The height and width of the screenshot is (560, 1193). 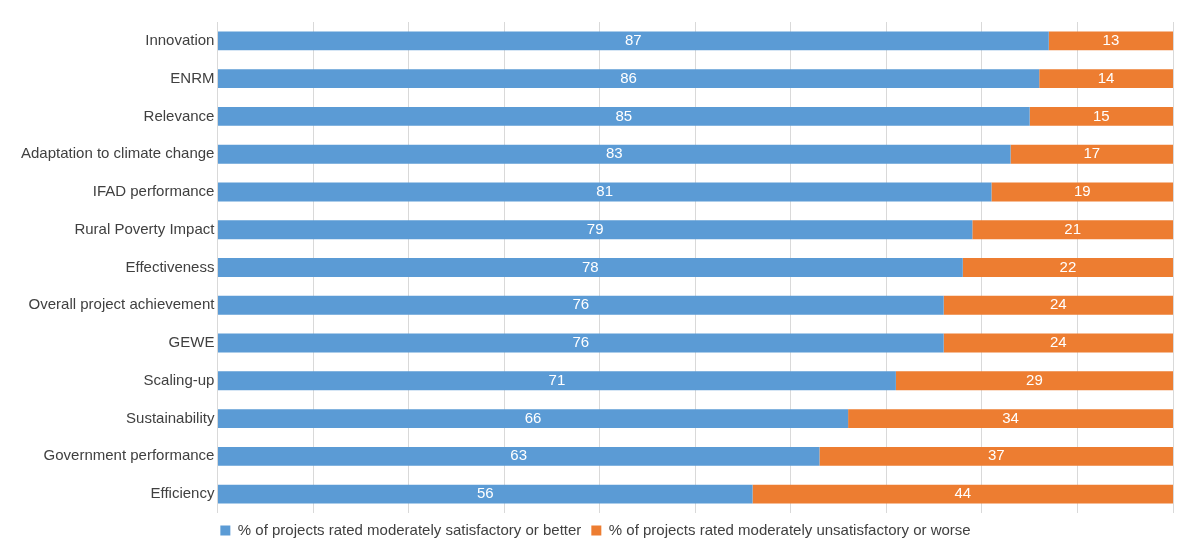 I want to click on data-label: 79, so click(x=595, y=228).